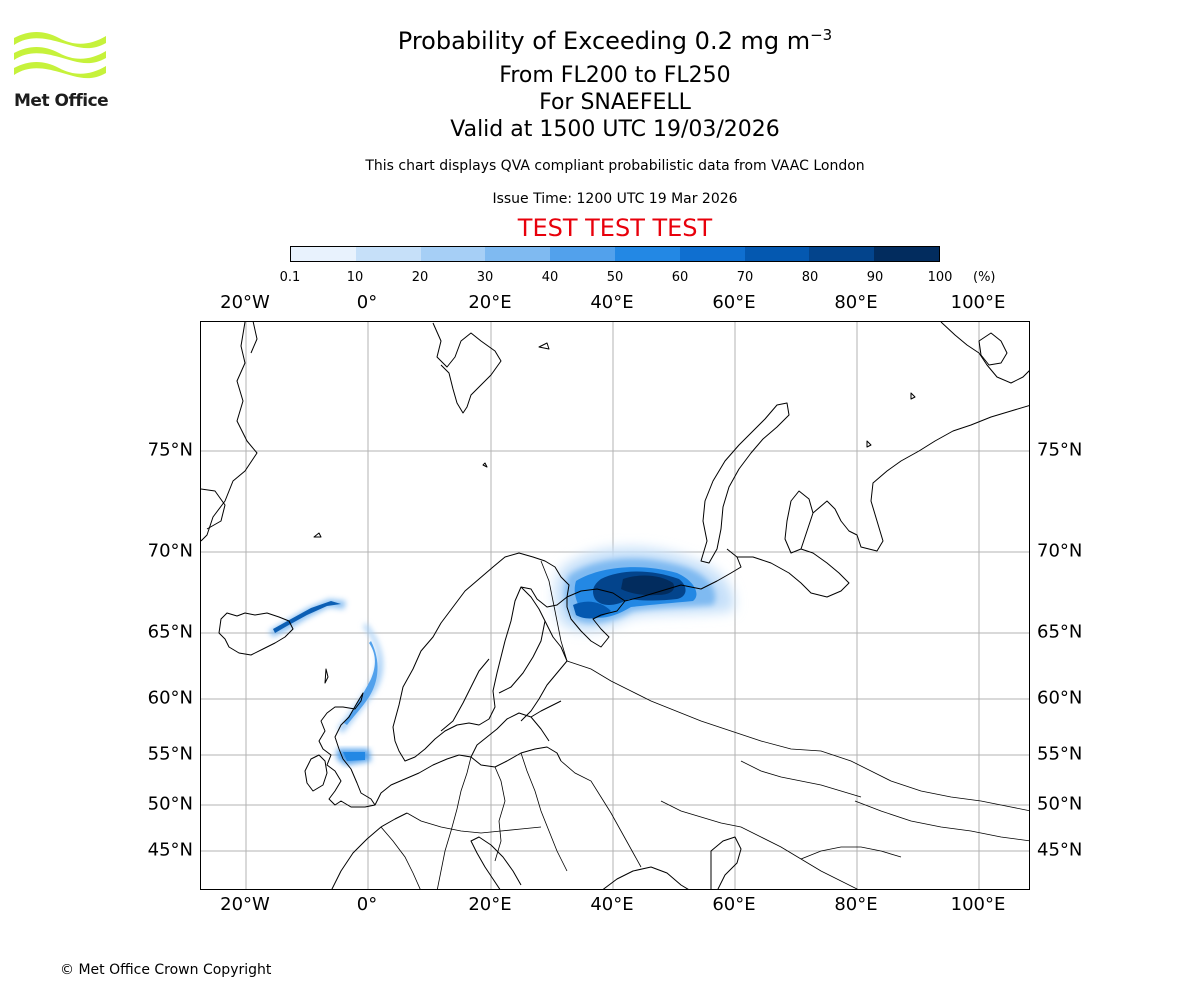 The image size is (1200, 1000). I want to click on cloud-lobe, so click(592, 610).